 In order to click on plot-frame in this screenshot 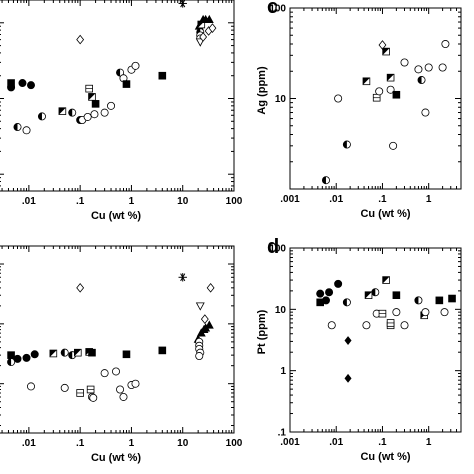, I will do `click(375, 340)`.